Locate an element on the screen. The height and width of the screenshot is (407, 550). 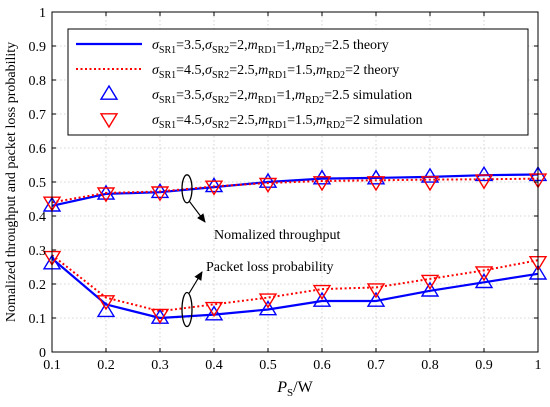
y-tick-label: 0 is located at coordinates (42, 353).